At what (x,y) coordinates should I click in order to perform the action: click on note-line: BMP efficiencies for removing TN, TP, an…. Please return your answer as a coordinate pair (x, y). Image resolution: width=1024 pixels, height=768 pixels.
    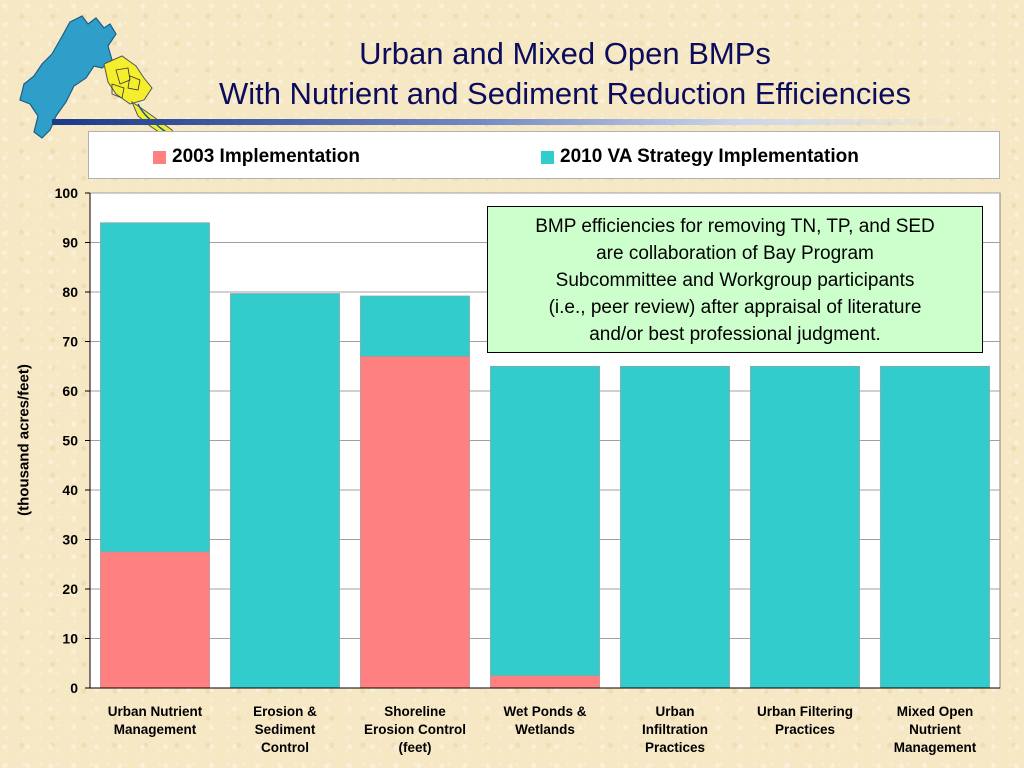
    Looking at the image, I should click on (735, 226).